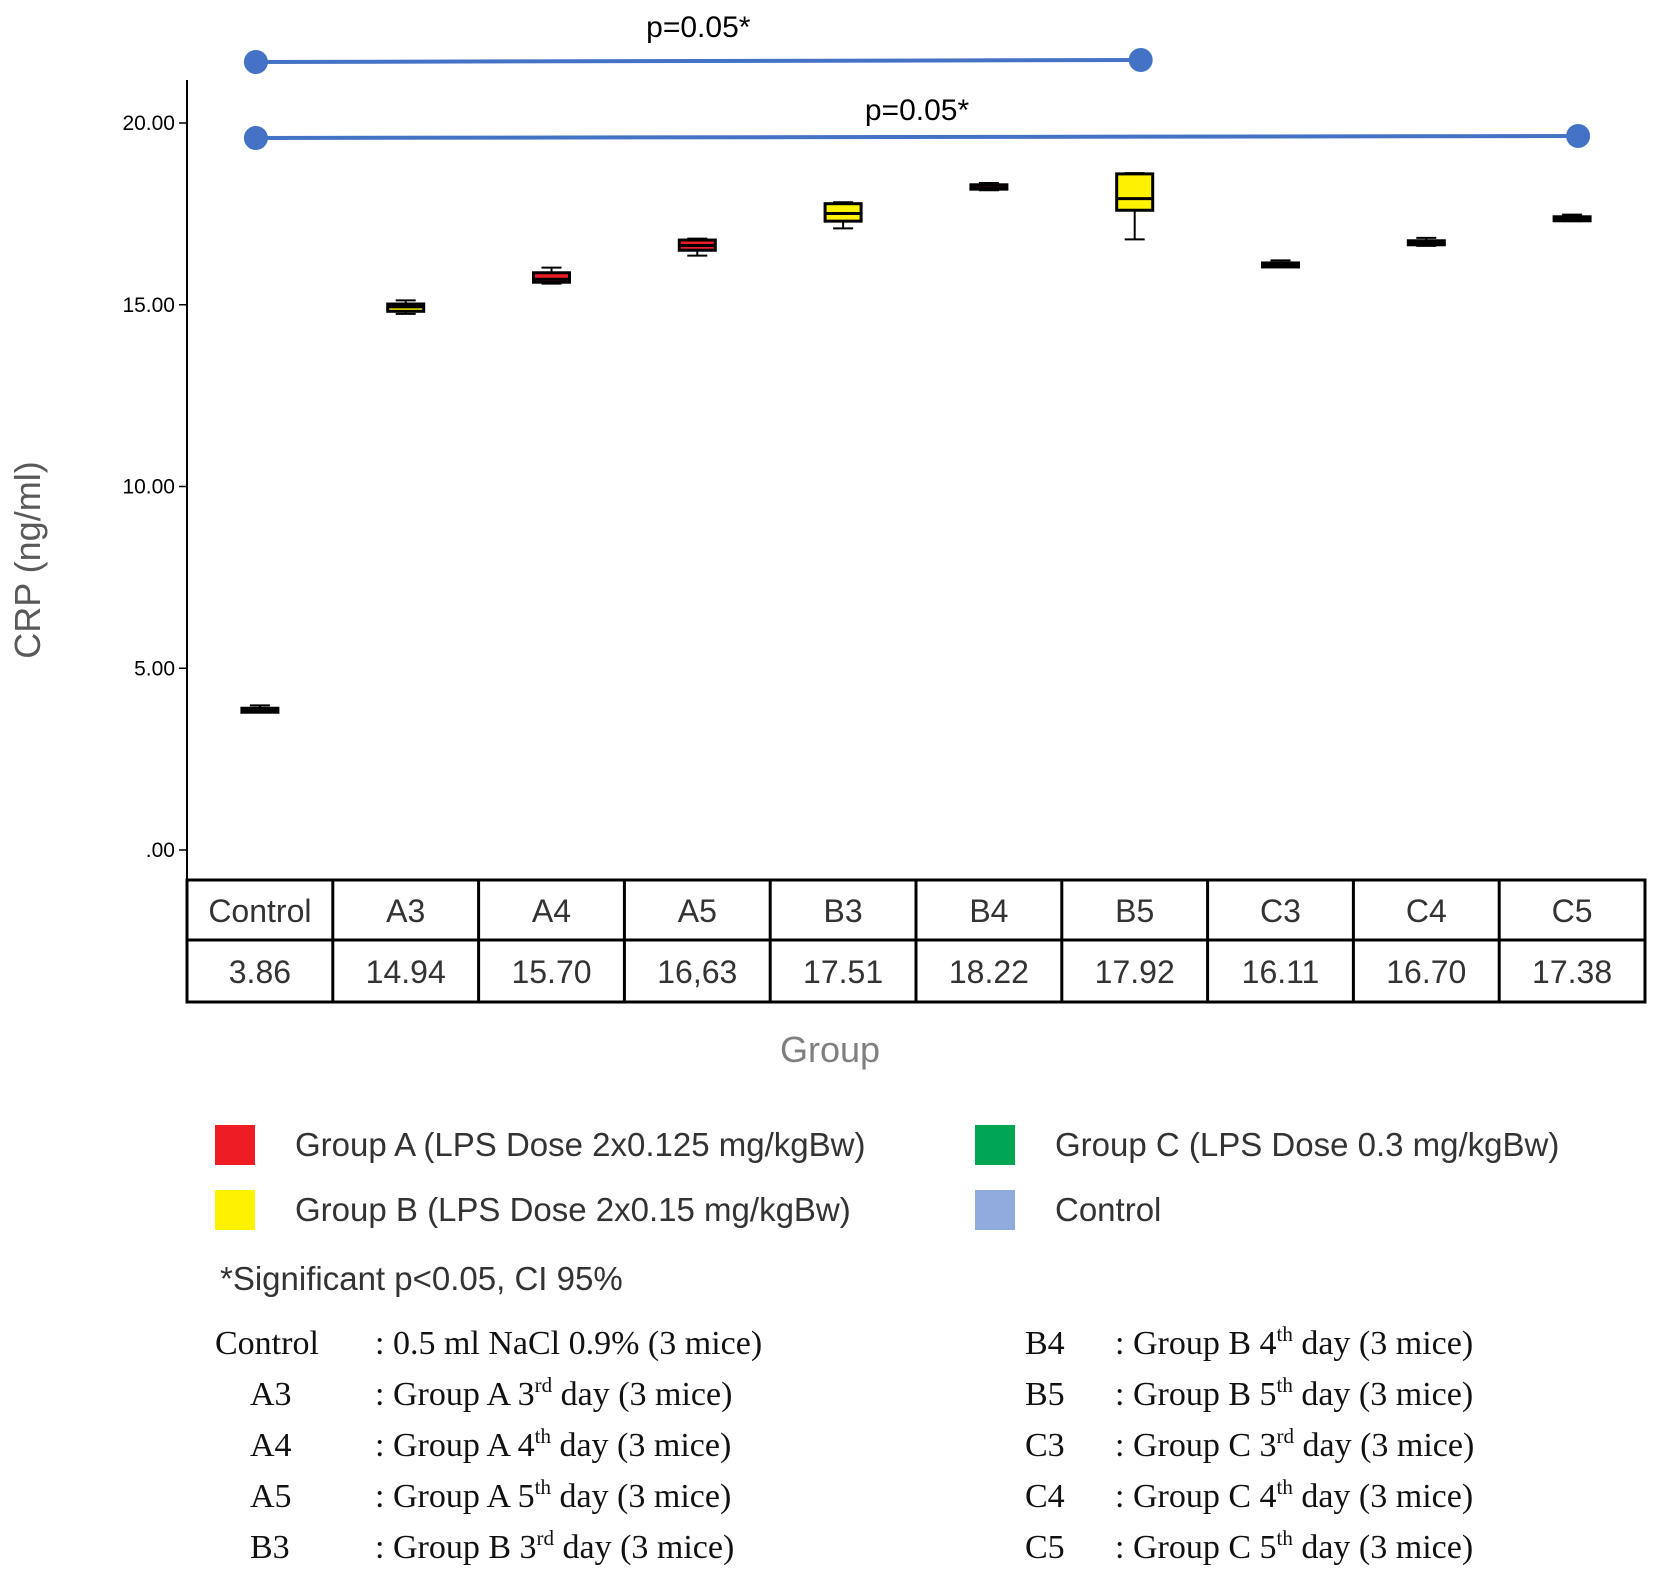  I want to click on legend-label-group-b: Group B (LPS Dose 2x0.15 mg/kgBw), so click(573, 1209).